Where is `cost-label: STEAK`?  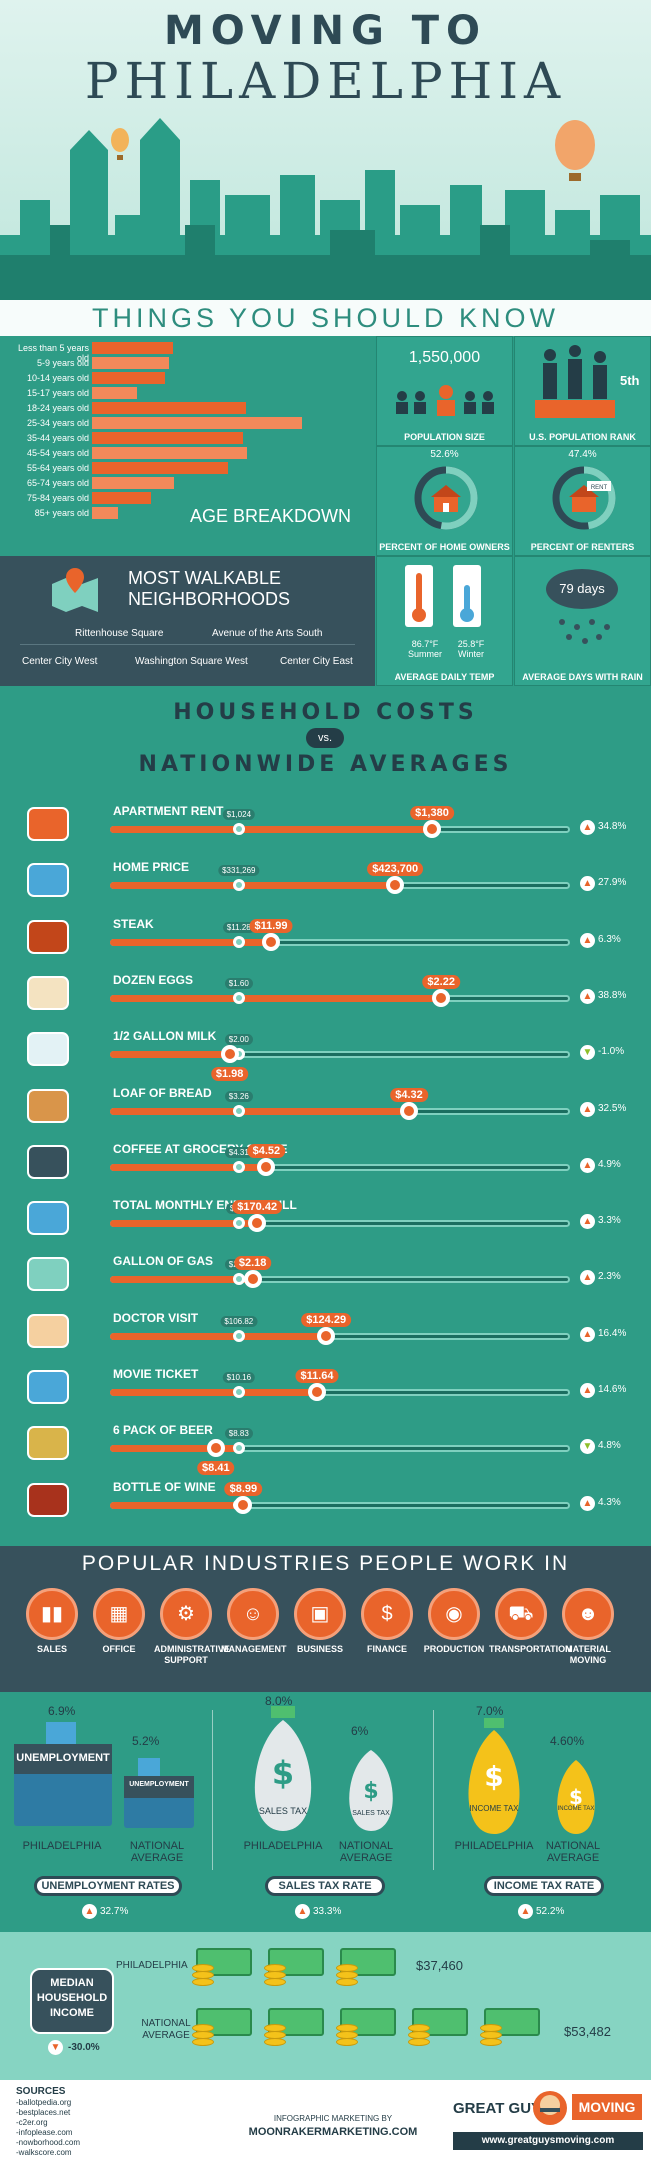
cost-label: STEAK is located at coordinates (133, 923).